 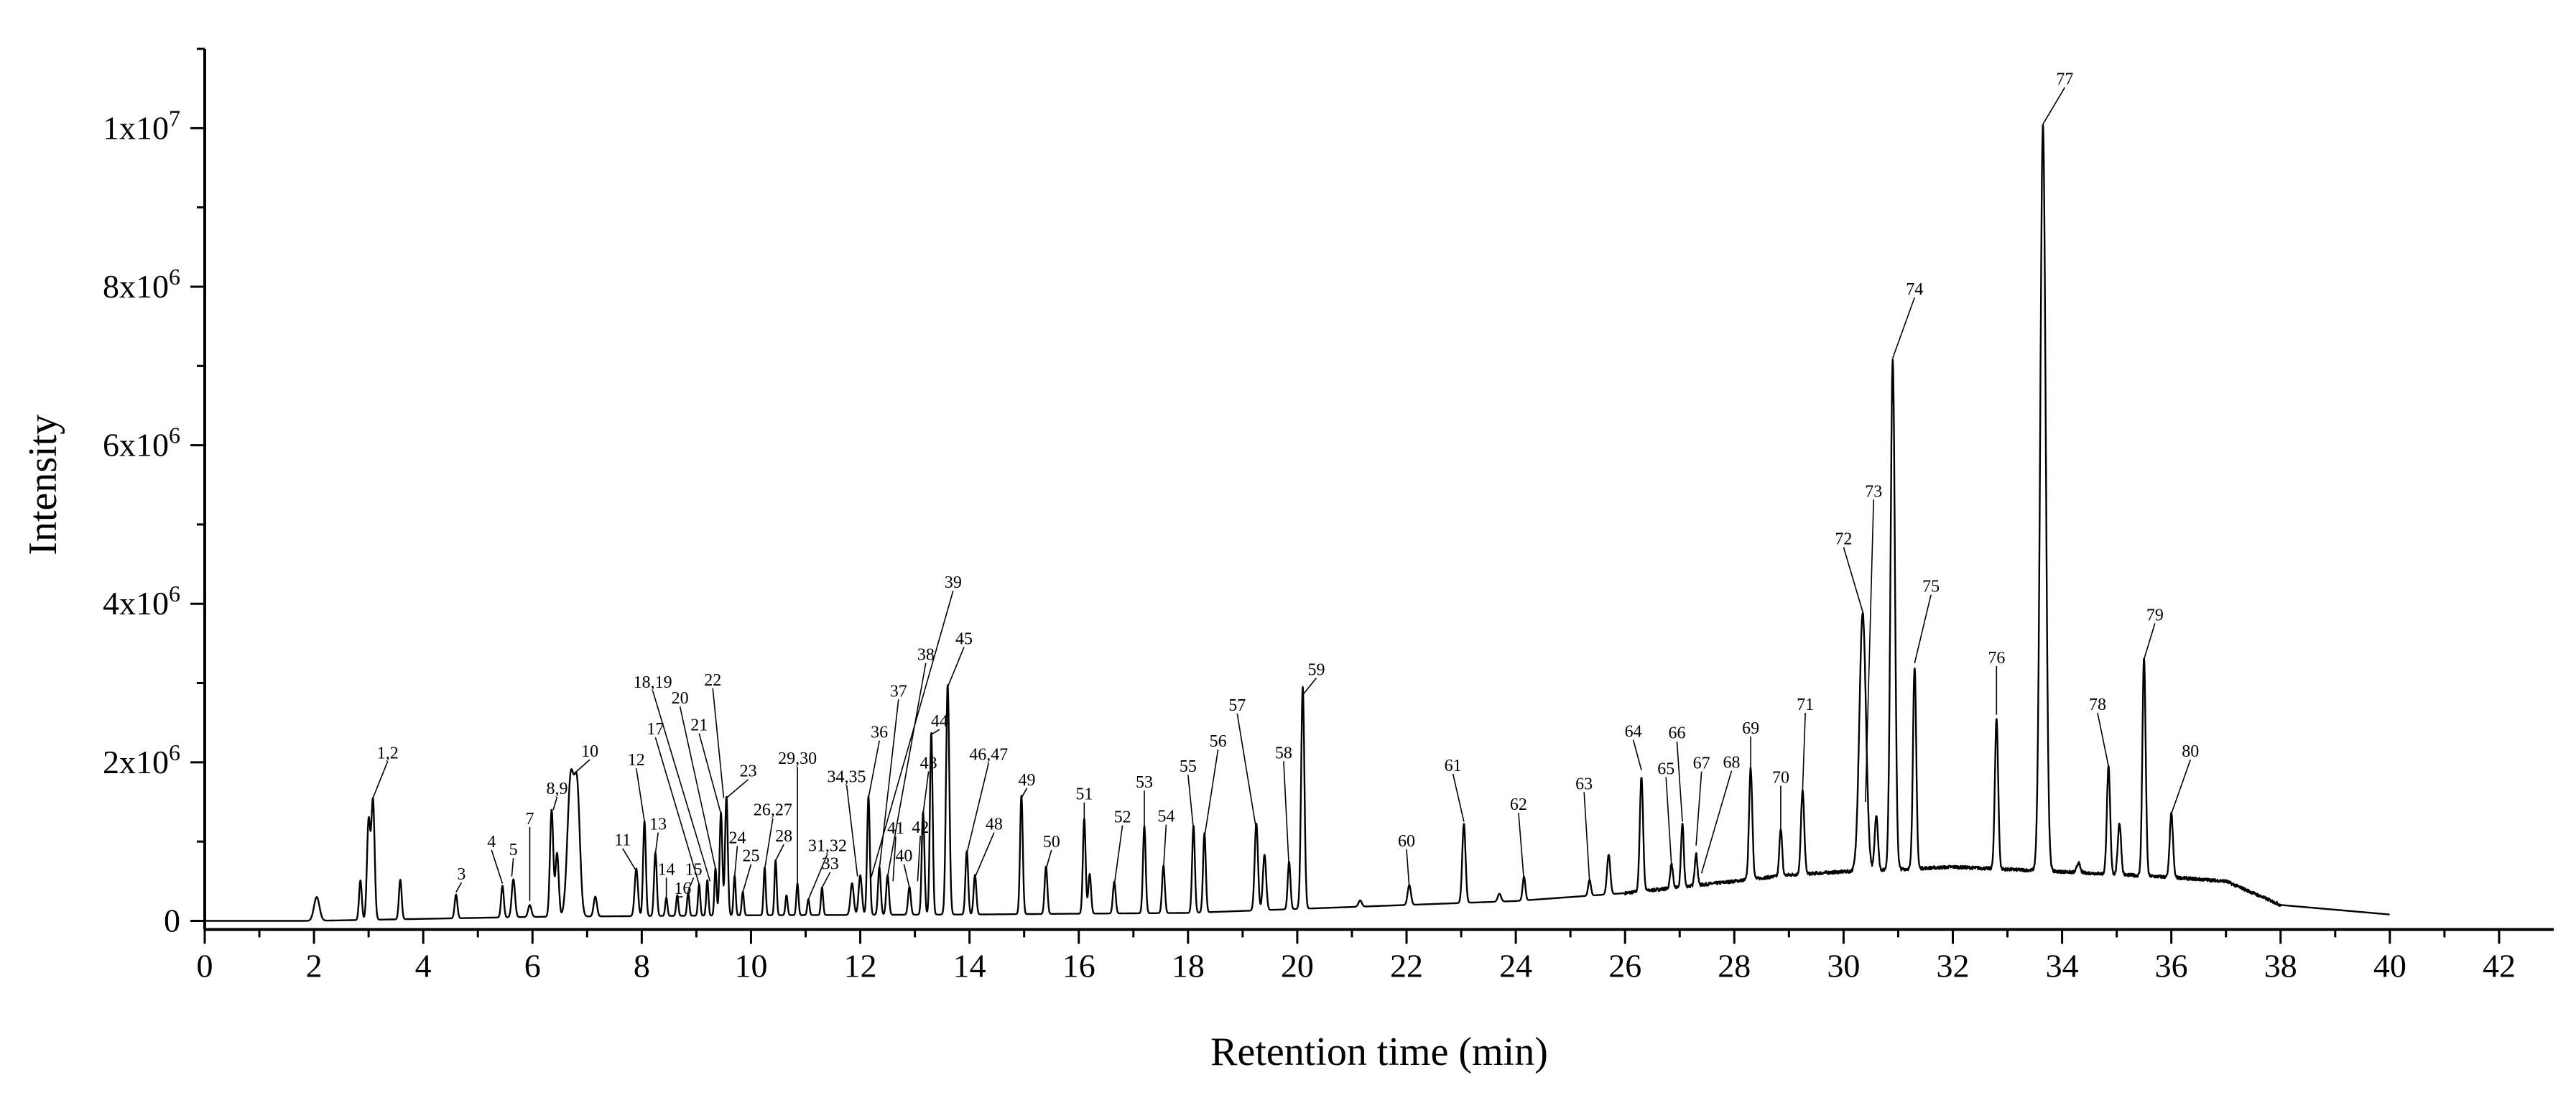 I want to click on x-tick-label: 14, so click(x=969, y=965).